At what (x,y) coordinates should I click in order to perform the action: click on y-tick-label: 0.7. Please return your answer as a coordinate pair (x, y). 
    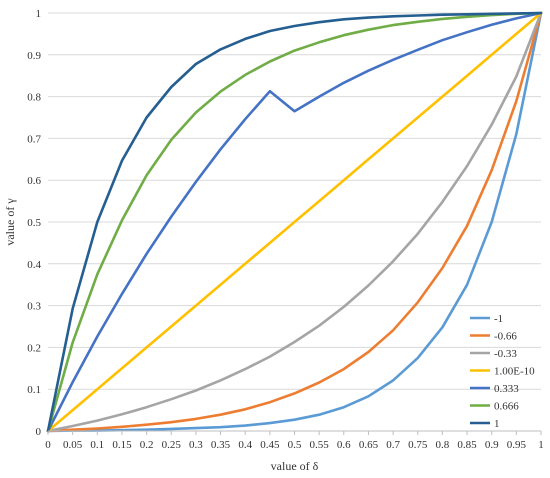
    Looking at the image, I should click on (34, 139).